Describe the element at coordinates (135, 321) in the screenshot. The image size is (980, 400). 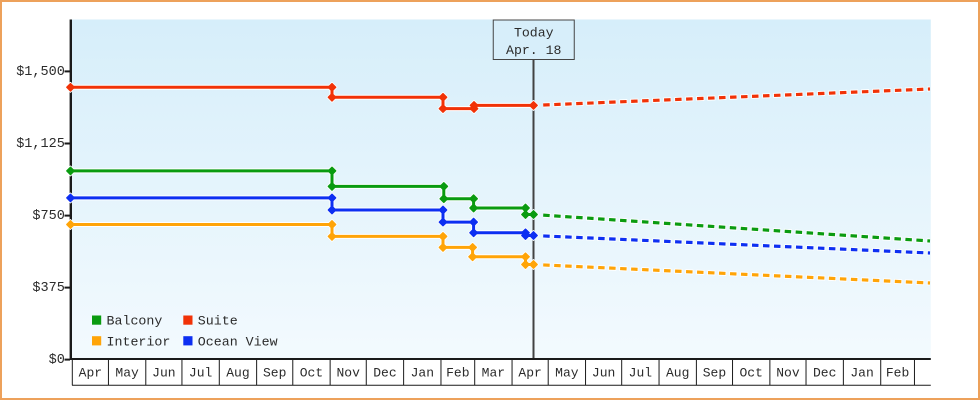
I see `svg-text: Balcony` at that location.